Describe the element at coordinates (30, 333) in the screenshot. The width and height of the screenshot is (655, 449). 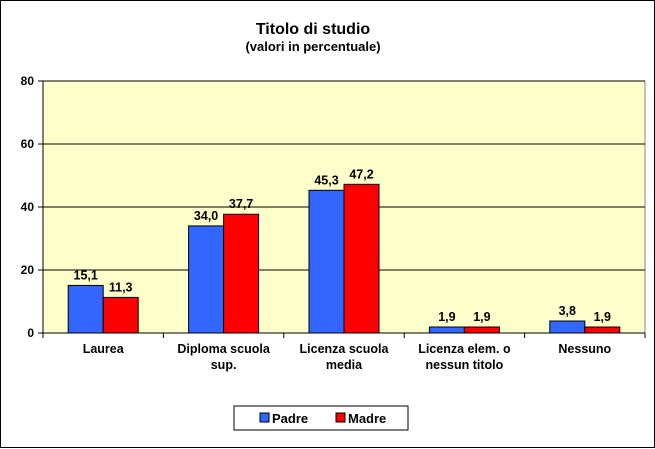
I see `y-tick-label: 0` at that location.